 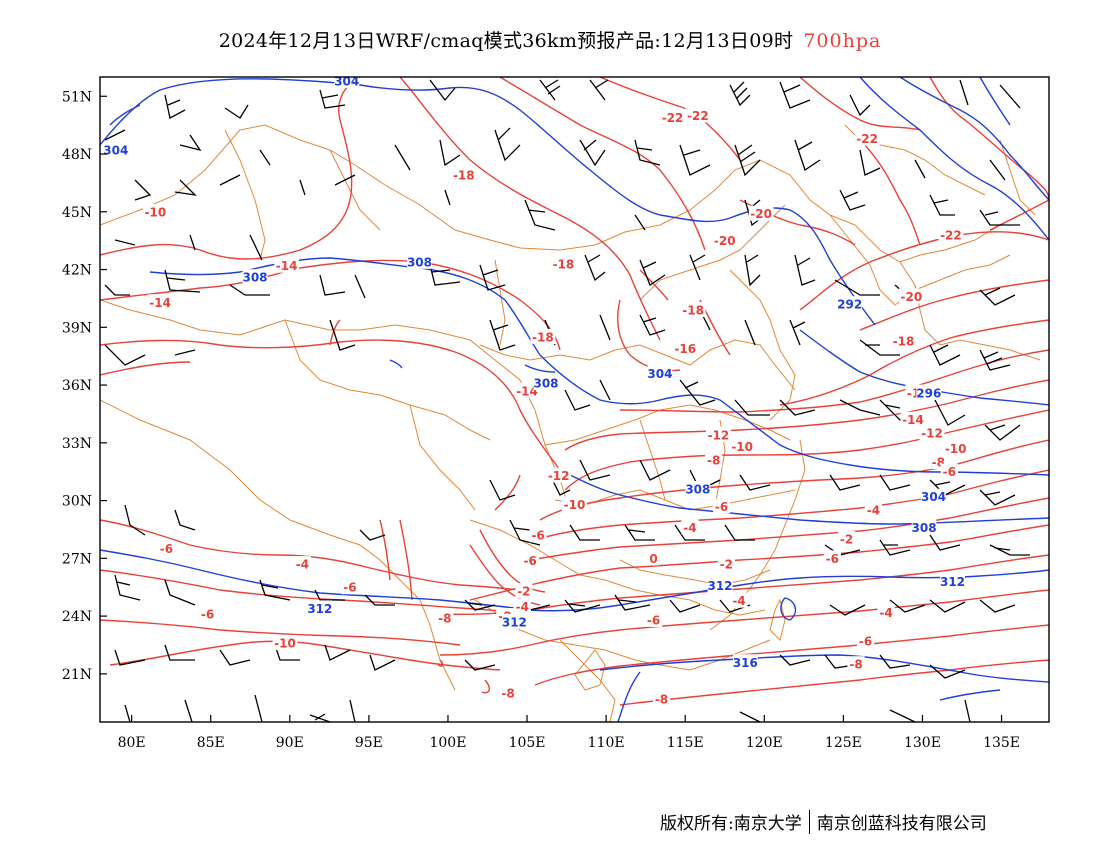 I want to click on lon-tick-label: 90E, so click(x=290, y=743).